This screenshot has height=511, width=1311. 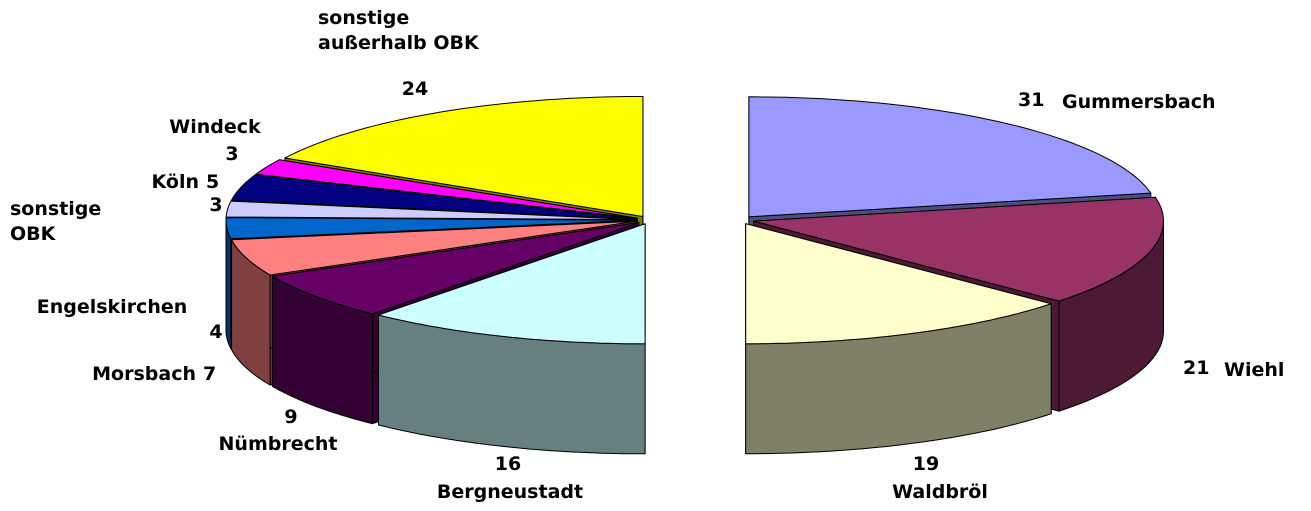 I want to click on slice-rim, so click(x=228, y=284).